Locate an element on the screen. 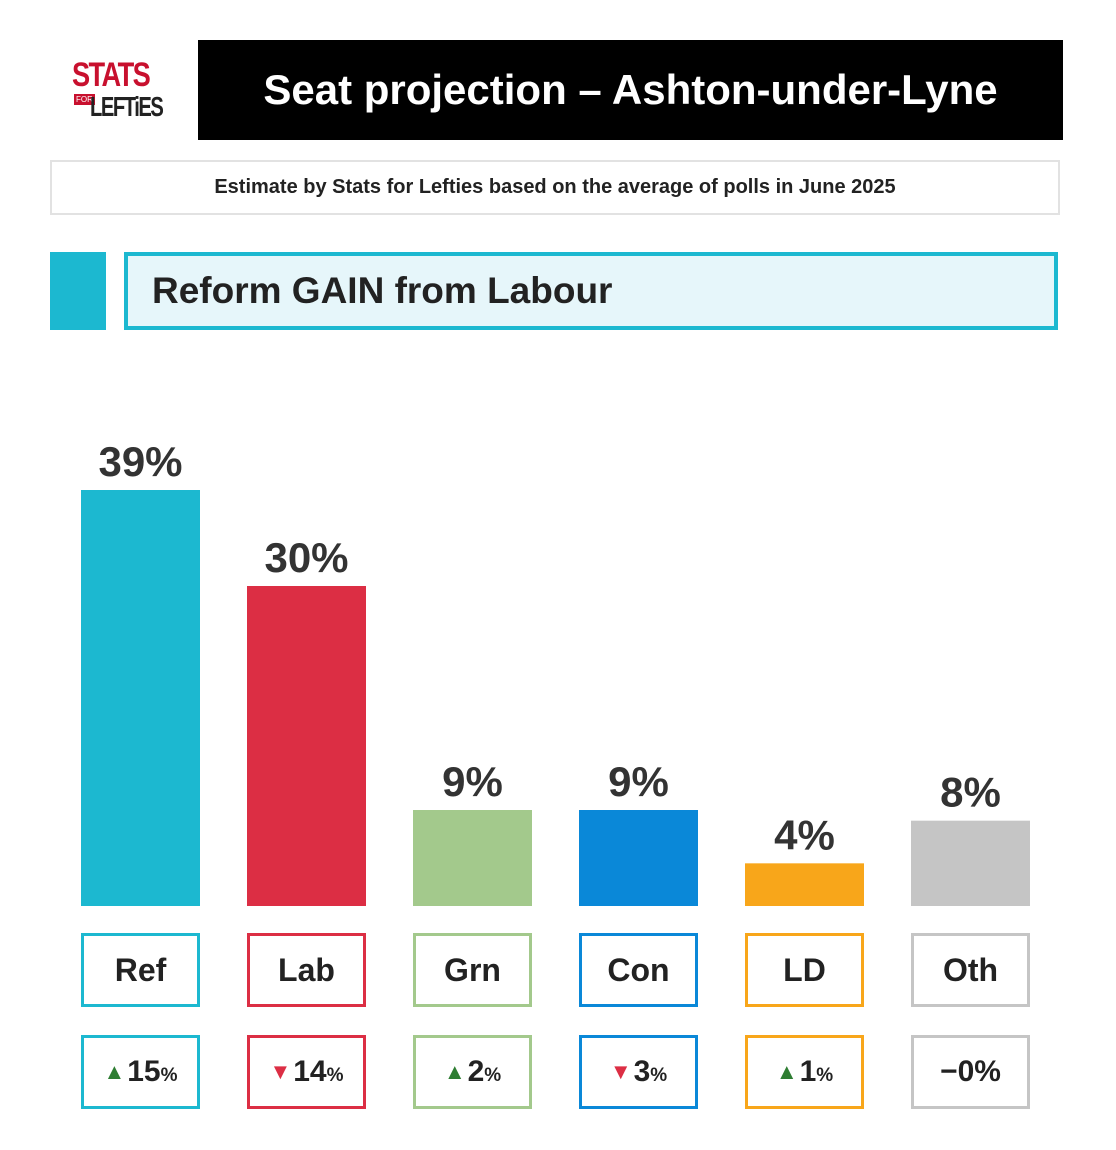 The image size is (1116, 1150). stats-for-lefties-logo: STATS FOR LEFTiES is located at coordinates (118, 91).